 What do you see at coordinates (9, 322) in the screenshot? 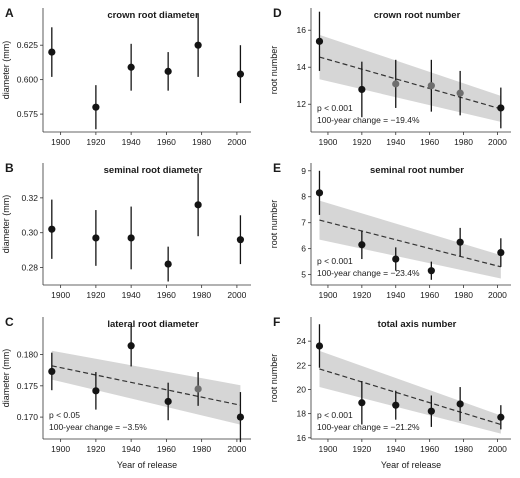
I see `panel-letter: C` at bounding box center [9, 322].